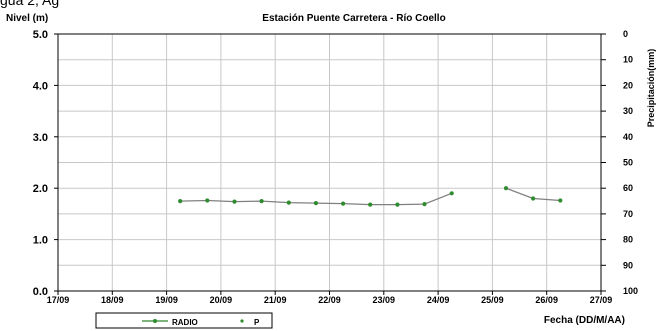 This screenshot has height=331, width=660. What do you see at coordinates (384, 300) in the screenshot?
I see `x-tick-label: 23/09` at bounding box center [384, 300].